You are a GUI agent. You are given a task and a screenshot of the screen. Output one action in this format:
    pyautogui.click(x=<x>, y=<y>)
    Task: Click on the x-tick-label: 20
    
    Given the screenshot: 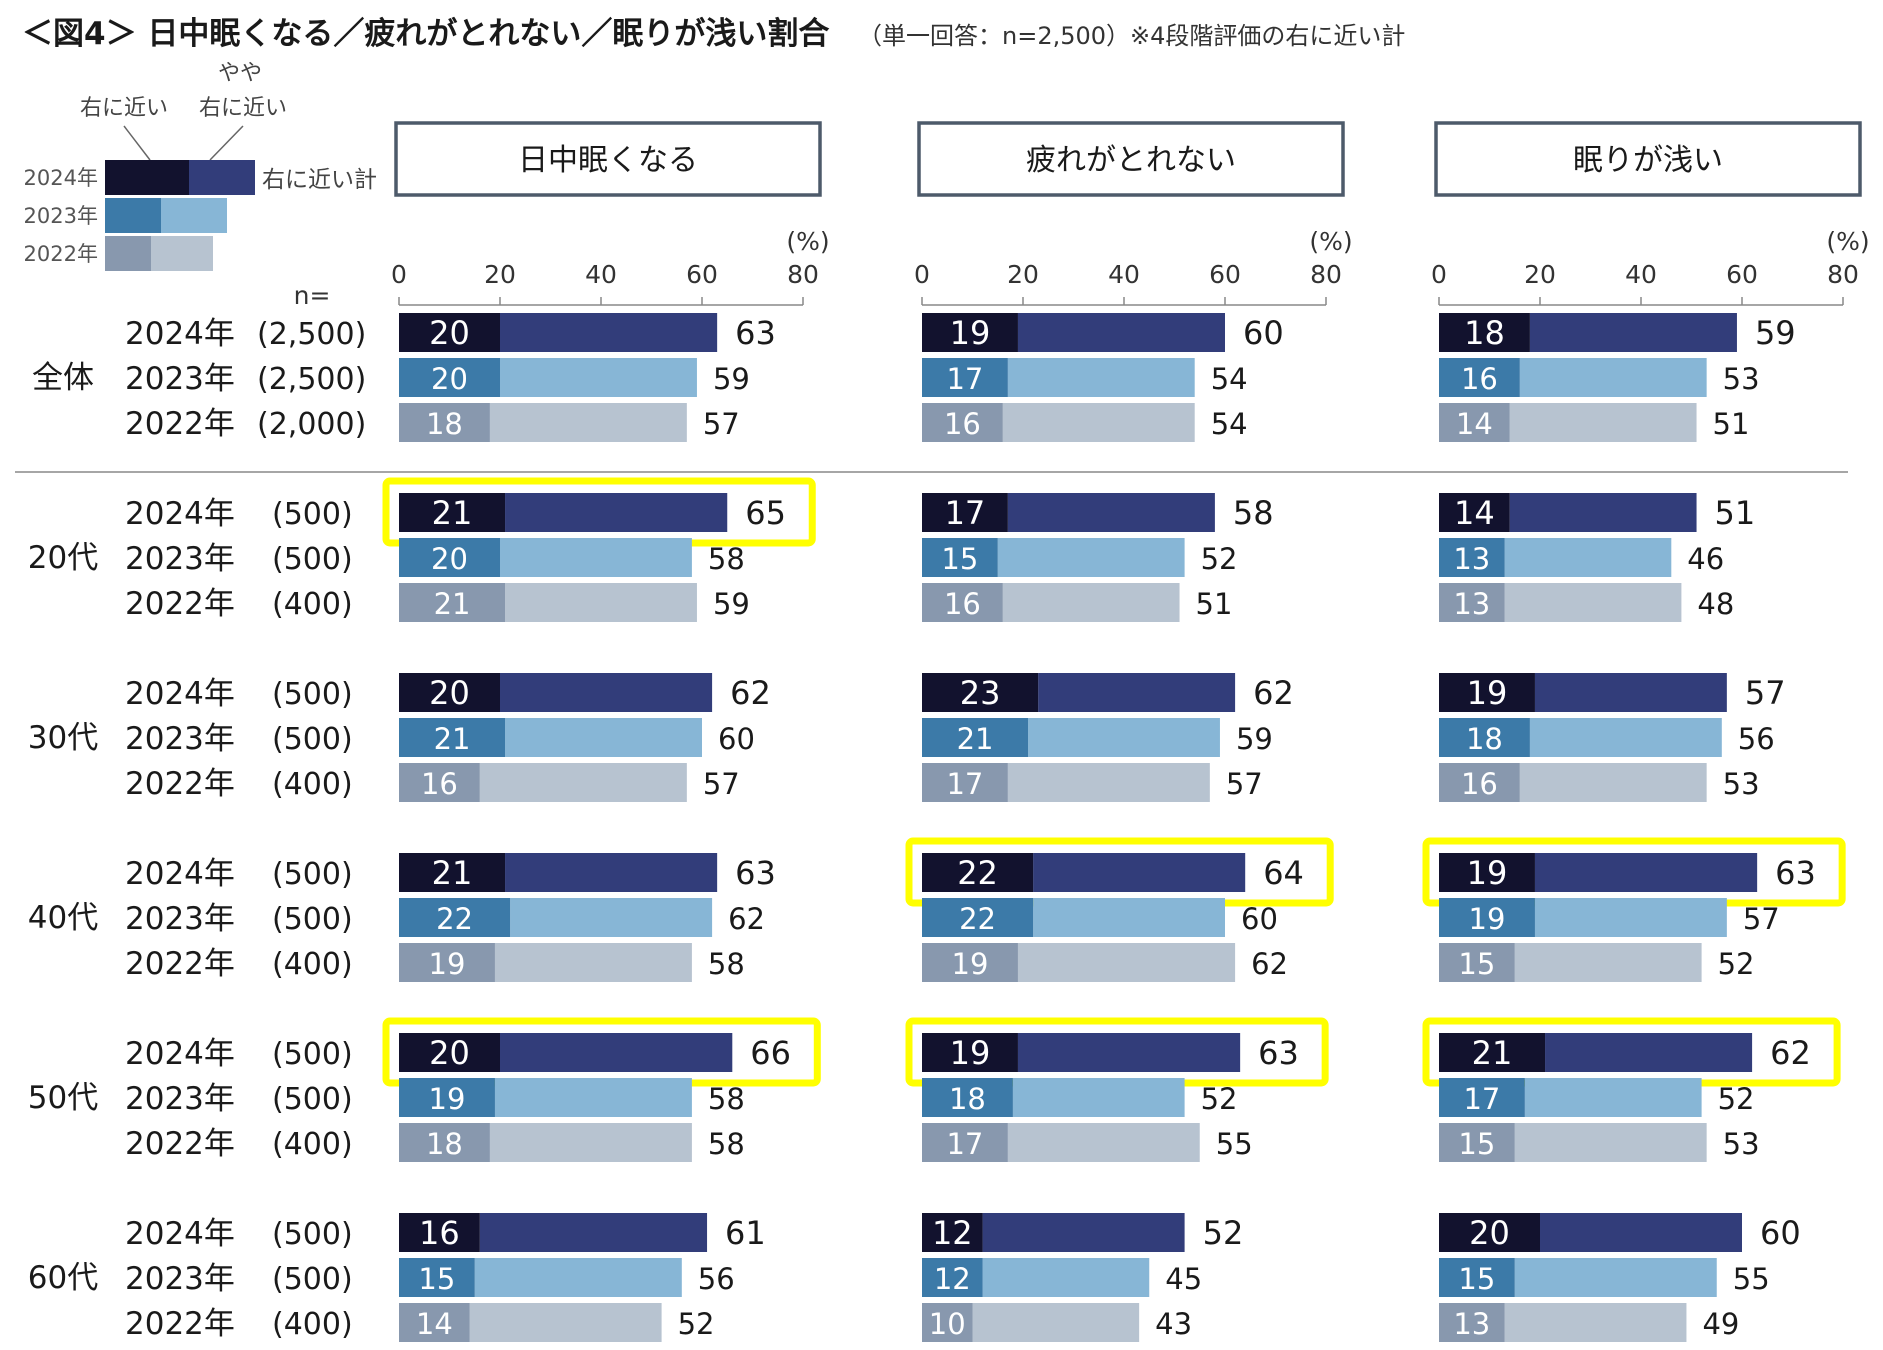 What is the action you would take?
    pyautogui.click(x=1023, y=274)
    